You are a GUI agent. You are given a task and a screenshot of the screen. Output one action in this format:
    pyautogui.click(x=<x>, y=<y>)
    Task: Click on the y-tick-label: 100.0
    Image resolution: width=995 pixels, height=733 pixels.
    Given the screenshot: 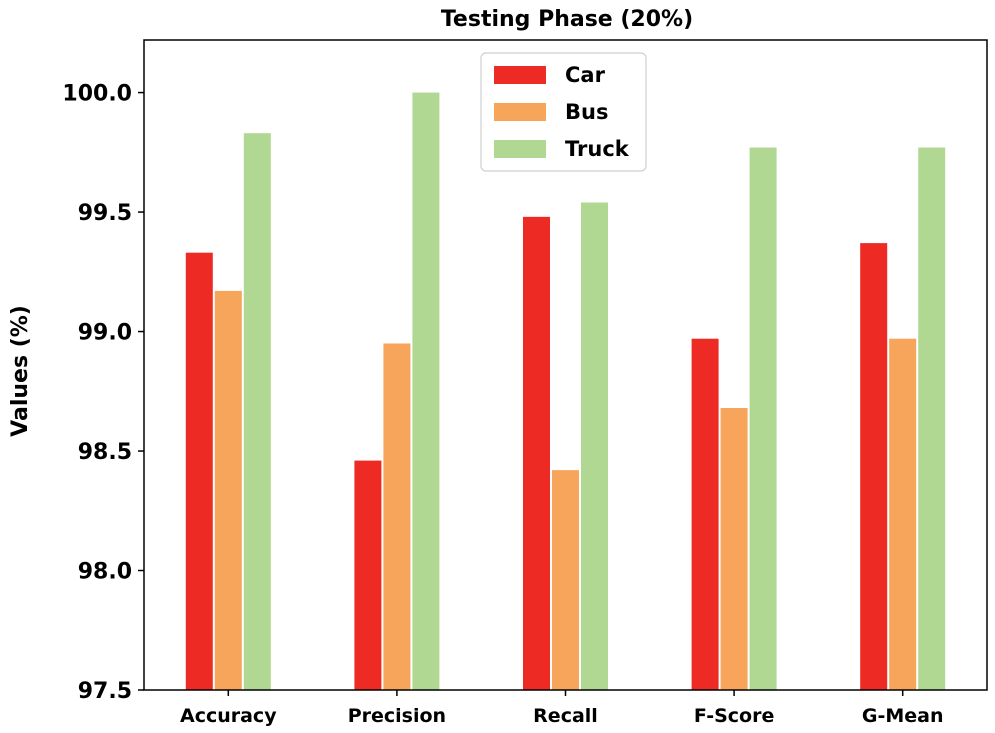 What is the action you would take?
    pyautogui.click(x=97, y=94)
    